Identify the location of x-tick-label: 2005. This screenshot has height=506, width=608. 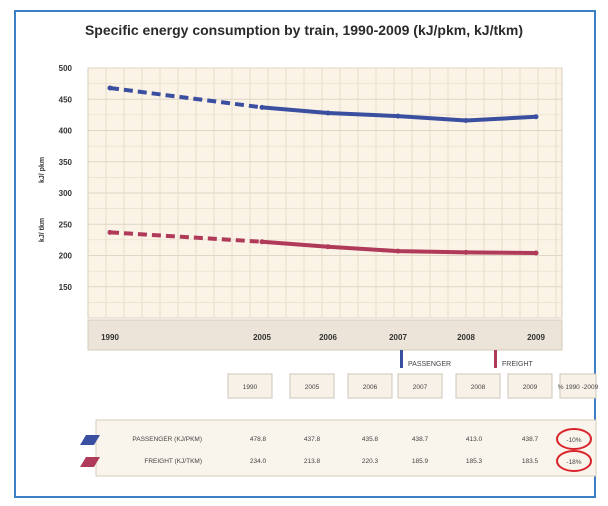
(262, 337).